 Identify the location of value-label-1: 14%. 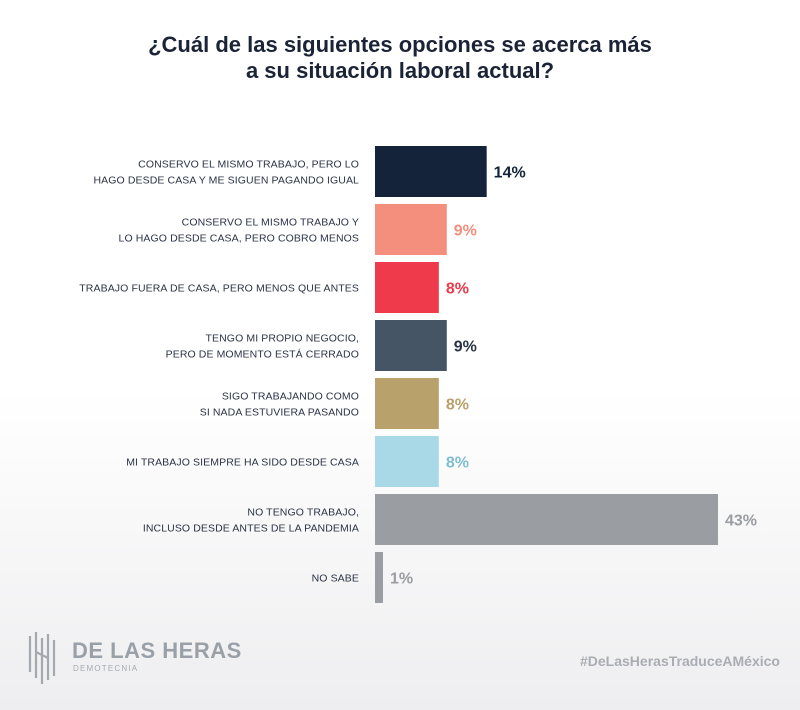
(510, 173).